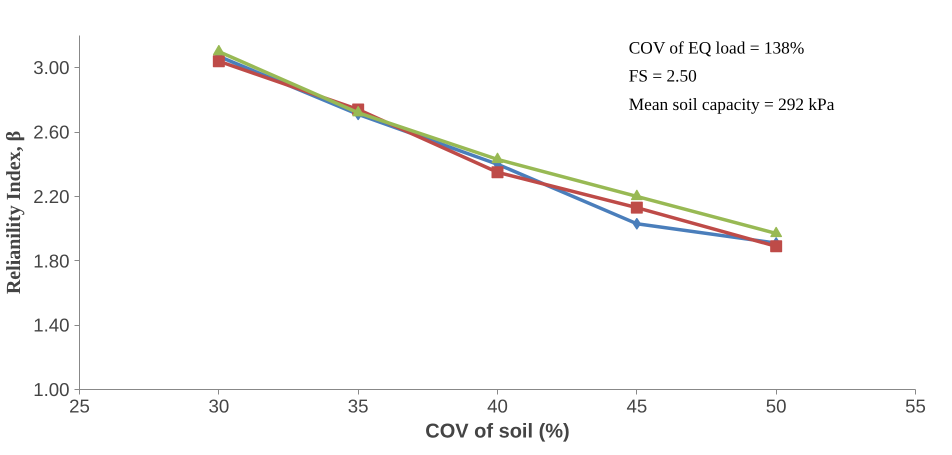 Image resolution: width=952 pixels, height=455 pixels. What do you see at coordinates (51, 132) in the screenshot?
I see `y-tick-label: 2.60` at bounding box center [51, 132].